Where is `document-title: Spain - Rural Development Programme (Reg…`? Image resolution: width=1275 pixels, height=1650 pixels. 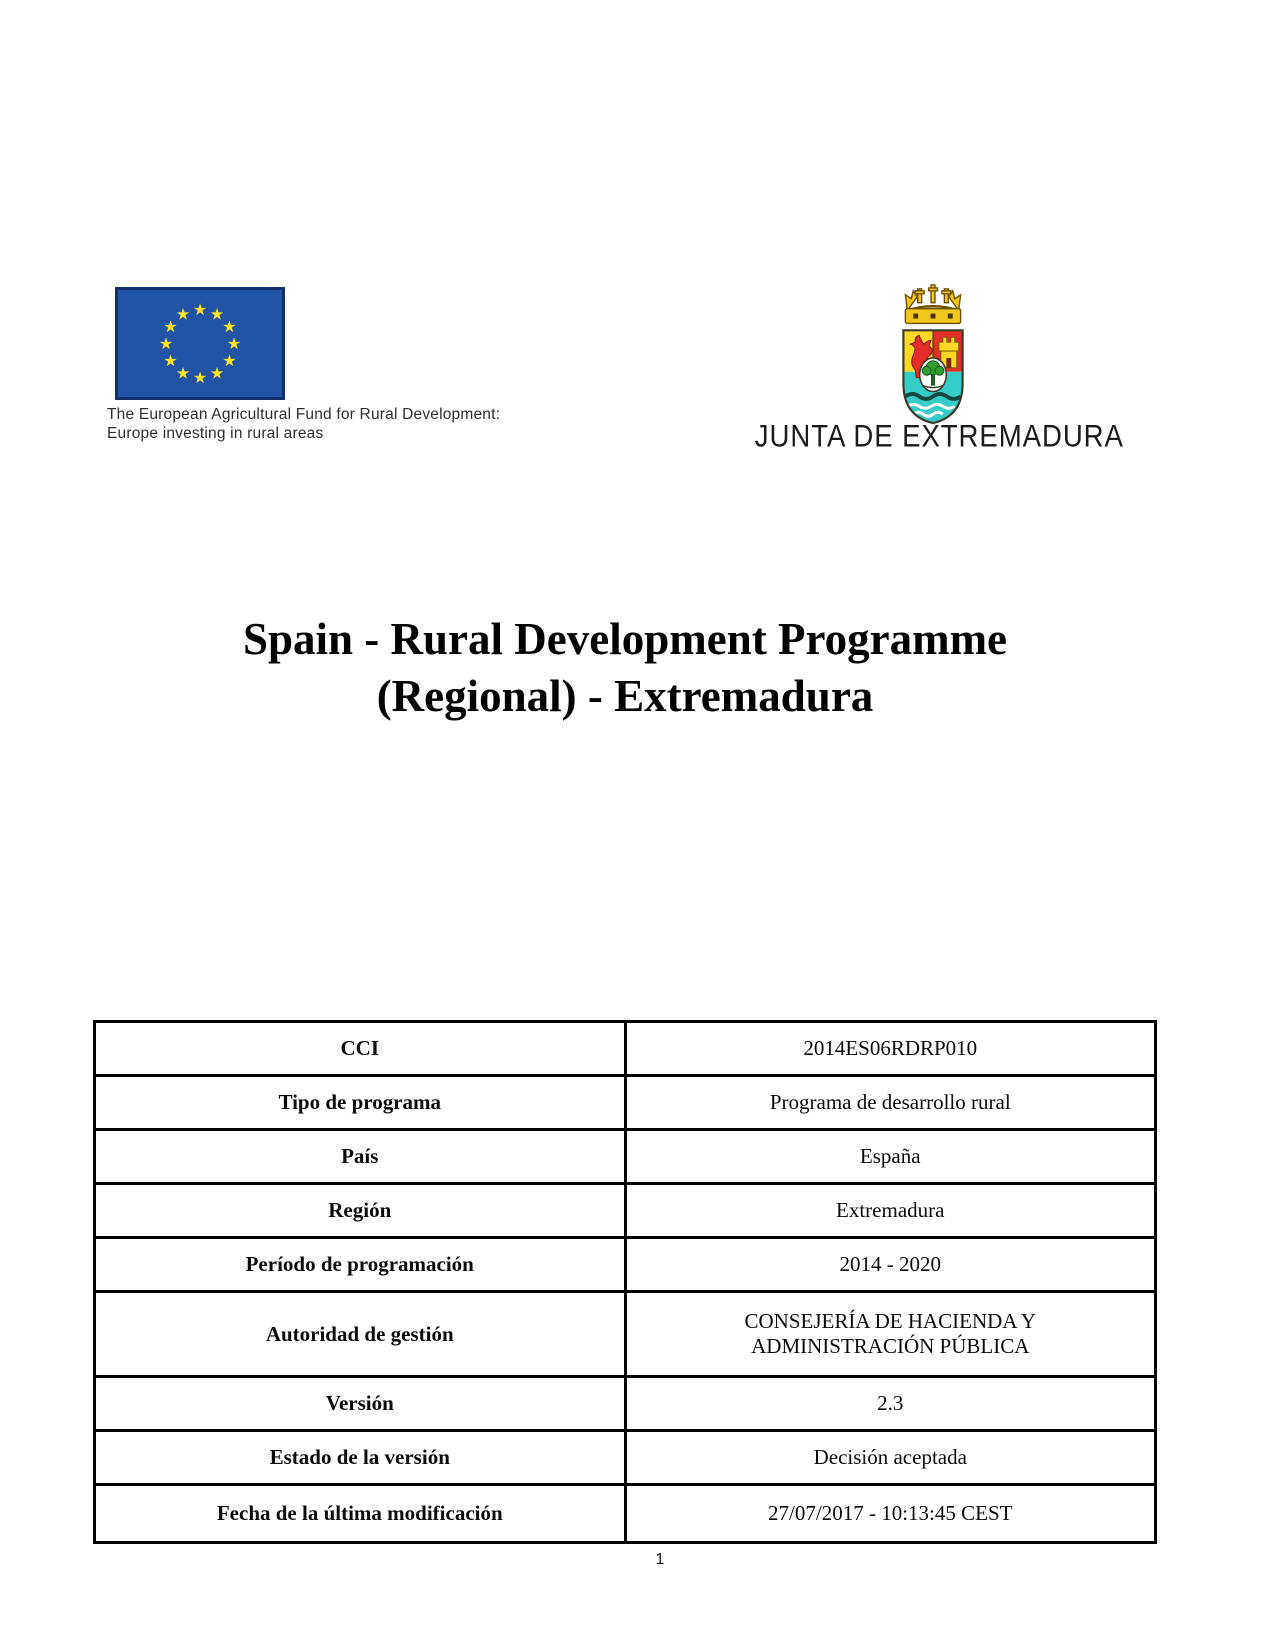
document-title: Spain - Rural Development Programme (Reg… is located at coordinates (625, 668).